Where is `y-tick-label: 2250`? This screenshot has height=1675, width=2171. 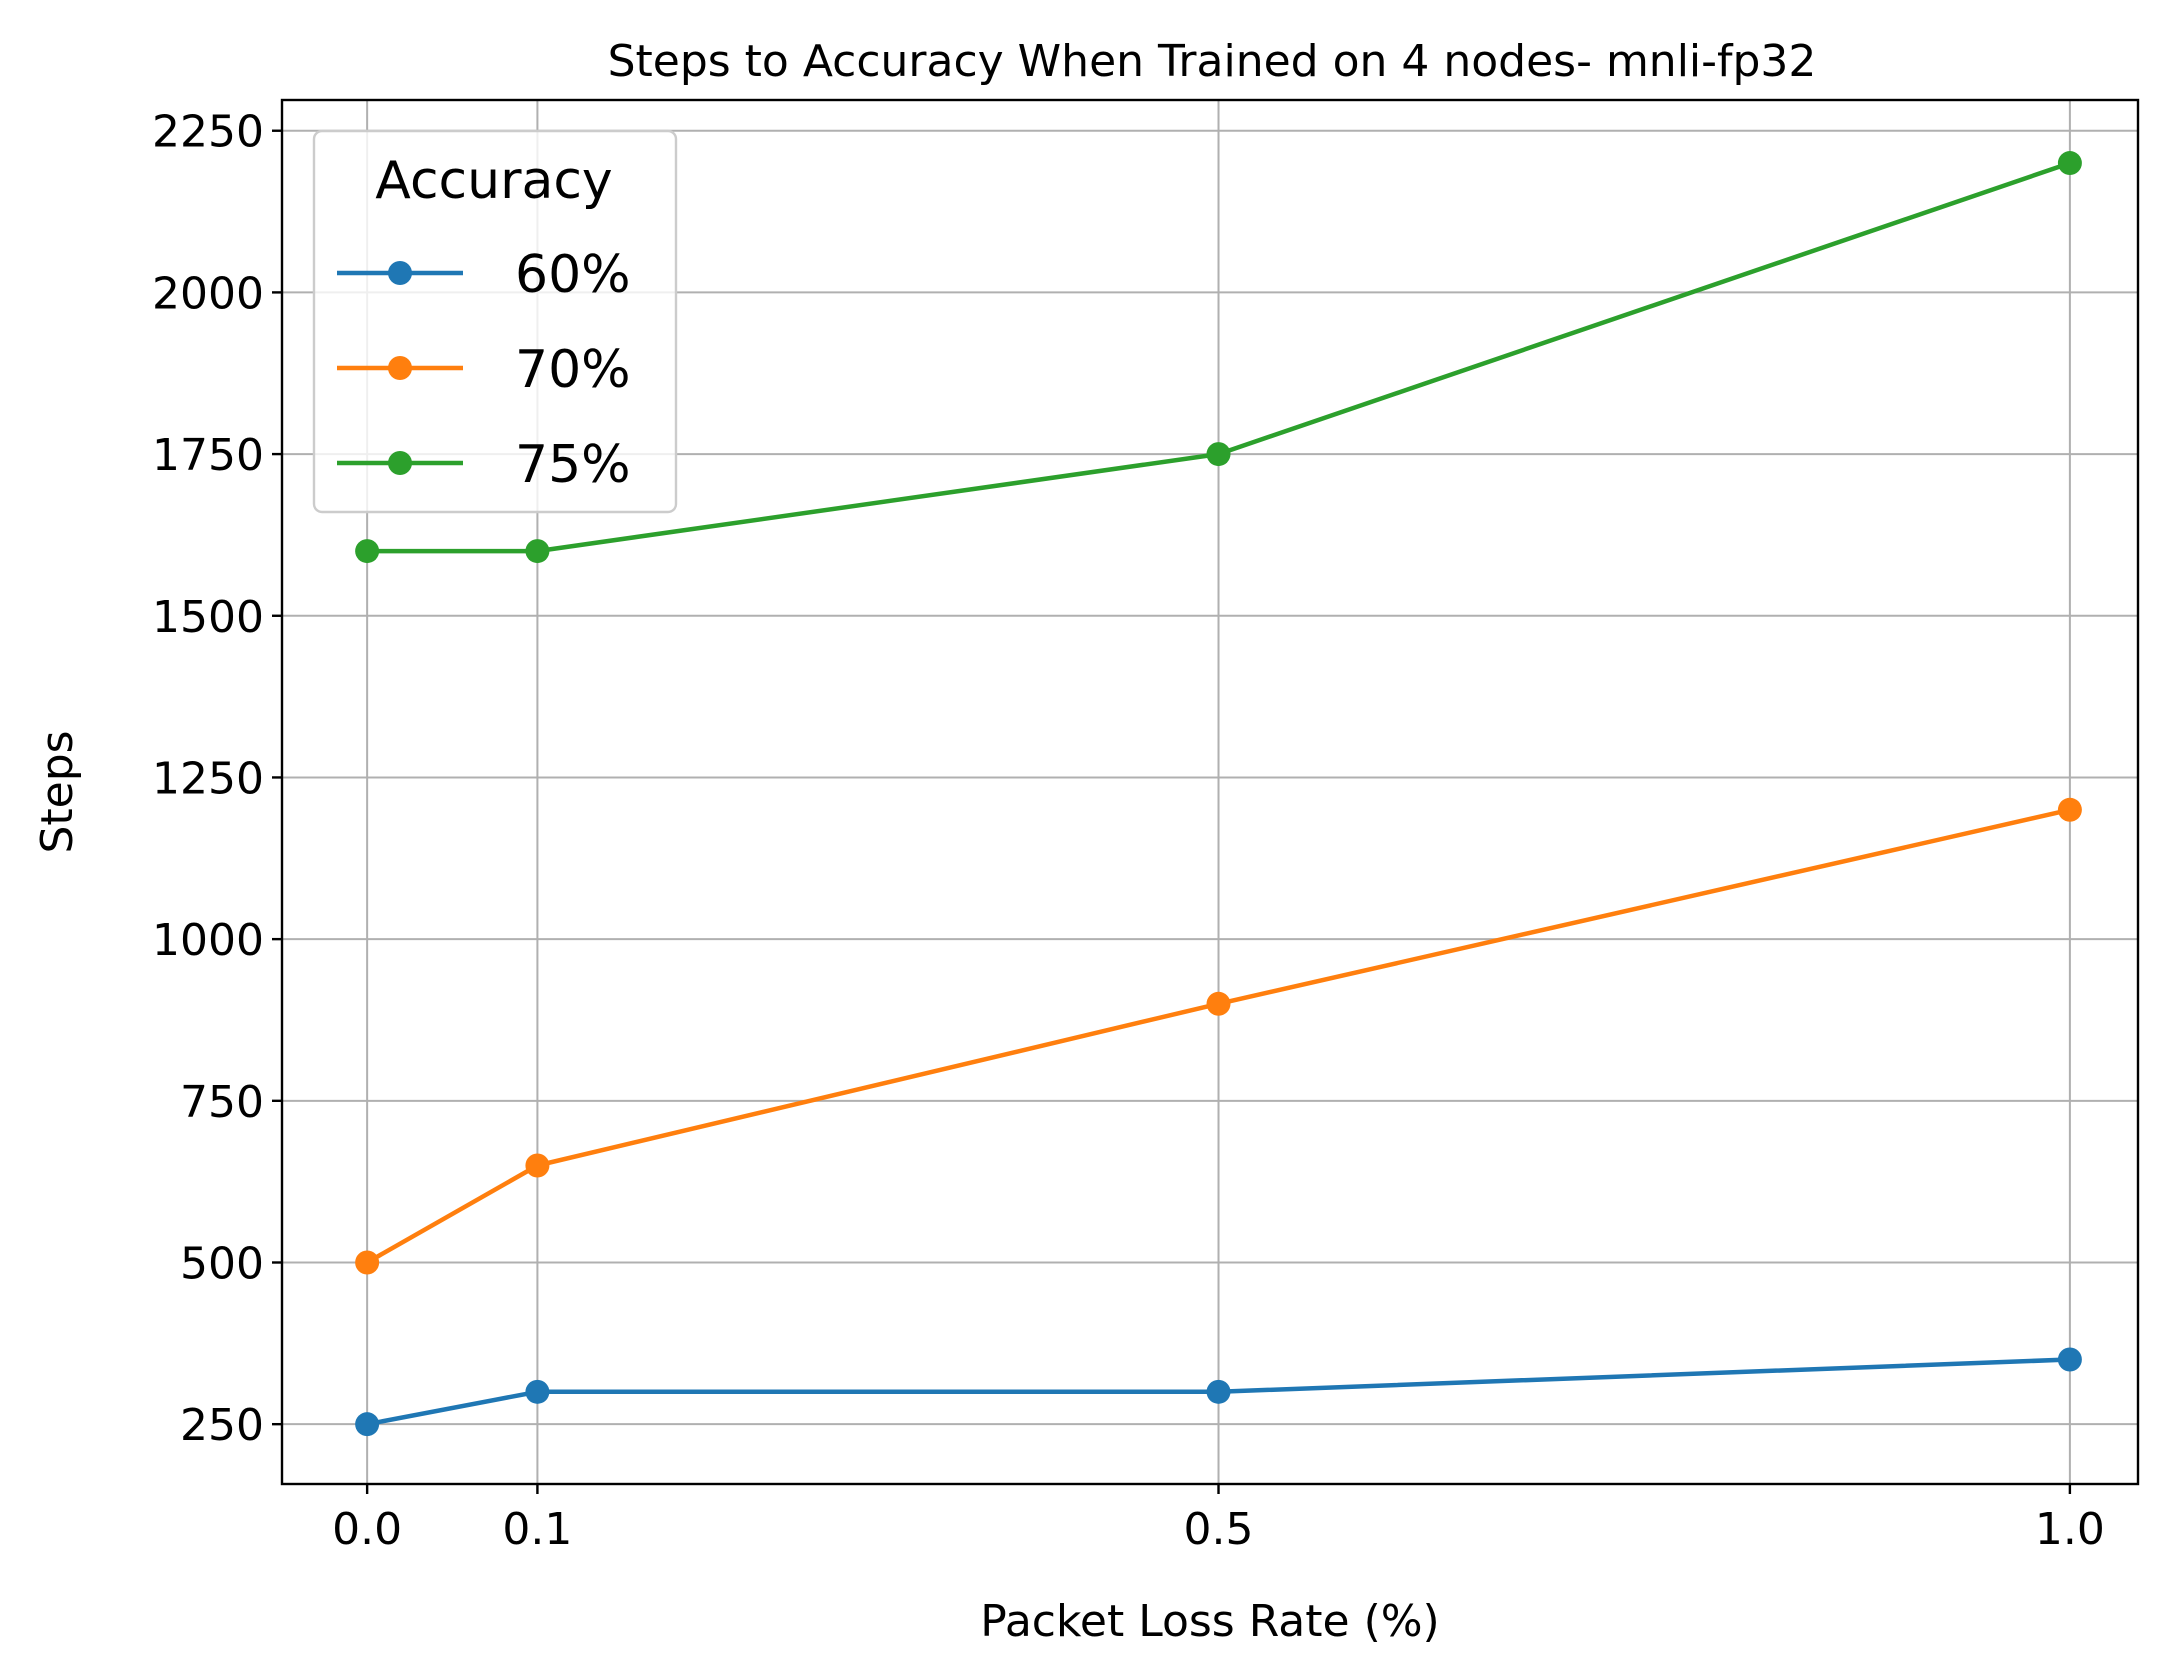
y-tick-label: 2250 is located at coordinates (208, 132).